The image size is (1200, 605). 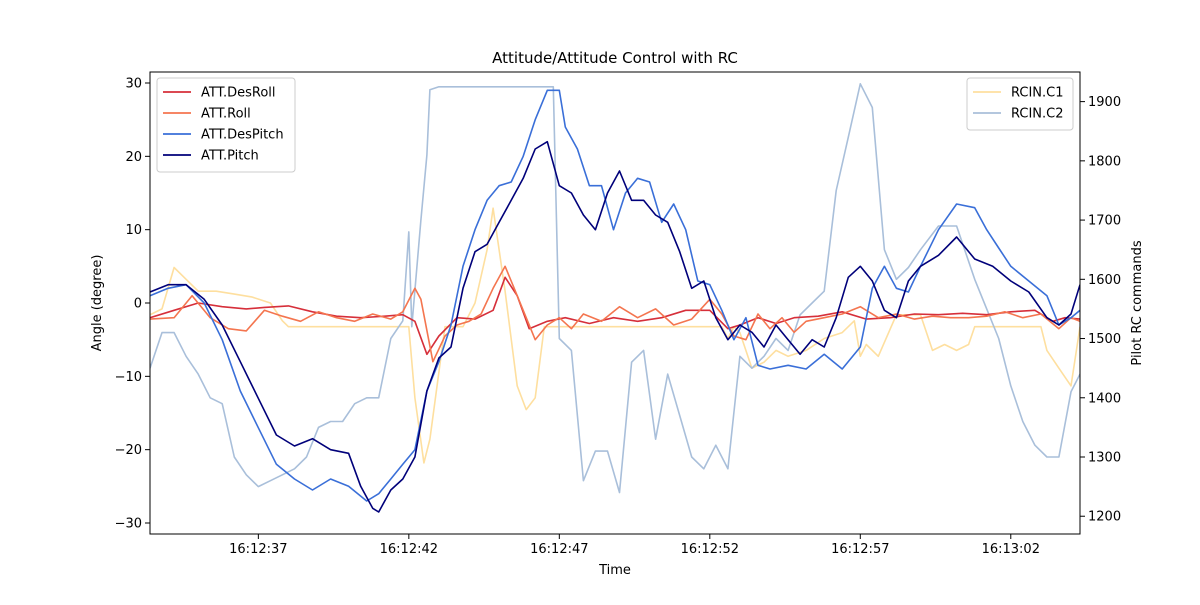 I want to click on x-tick-label: 16:12:42, so click(x=409, y=549).